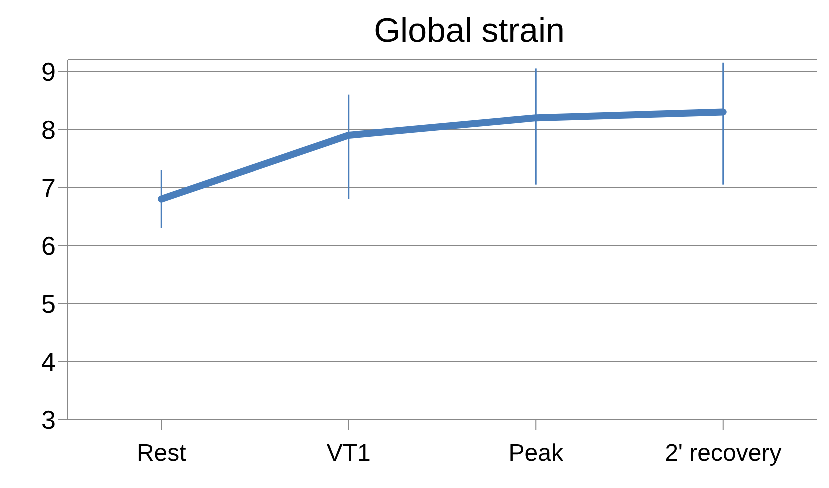  What do you see at coordinates (49, 71) in the screenshot?
I see `y-tick-label: 9` at bounding box center [49, 71].